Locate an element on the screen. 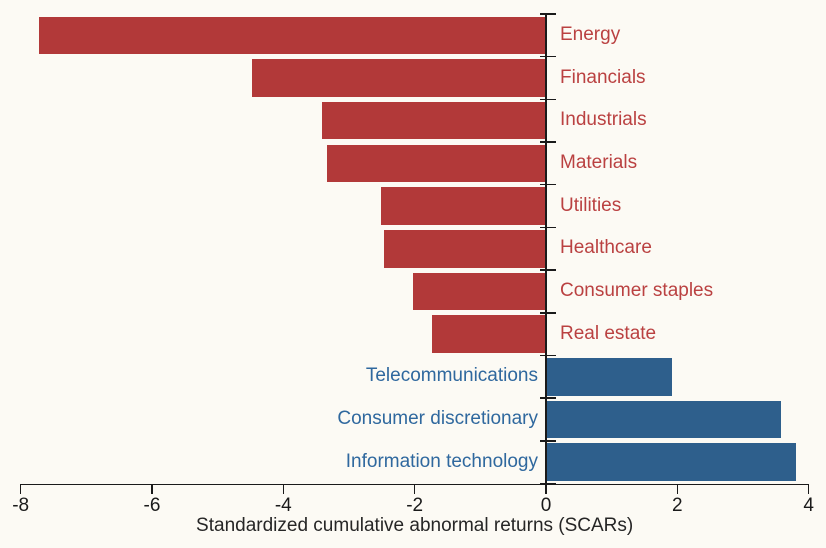 The height and width of the screenshot is (548, 826). bar-telecommunications is located at coordinates (609, 376).